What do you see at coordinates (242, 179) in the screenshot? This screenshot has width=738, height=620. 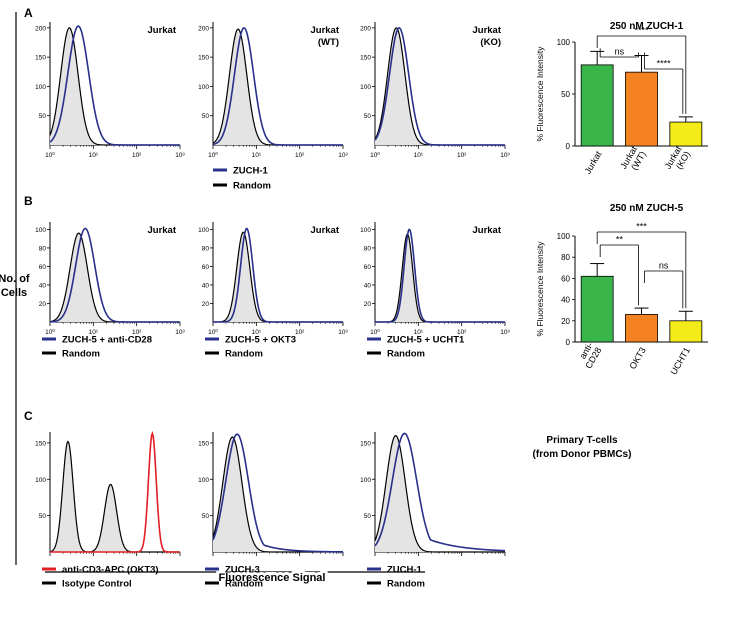 I see `panel-a-legend: ZUCH-1 Random` at bounding box center [242, 179].